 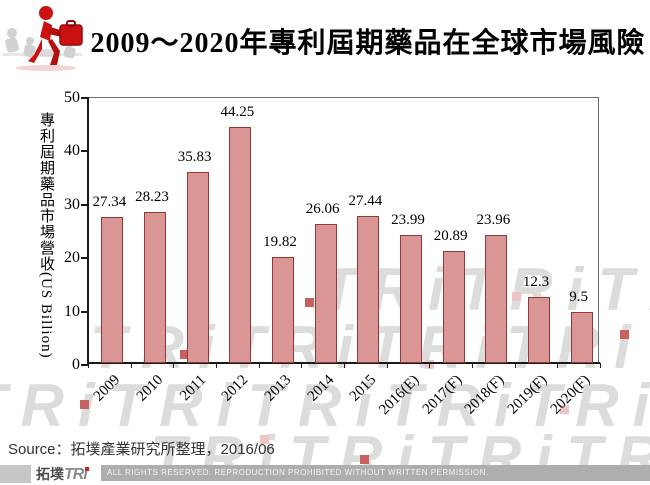 I want to click on bar-value-label: 19.82, so click(x=280, y=242).